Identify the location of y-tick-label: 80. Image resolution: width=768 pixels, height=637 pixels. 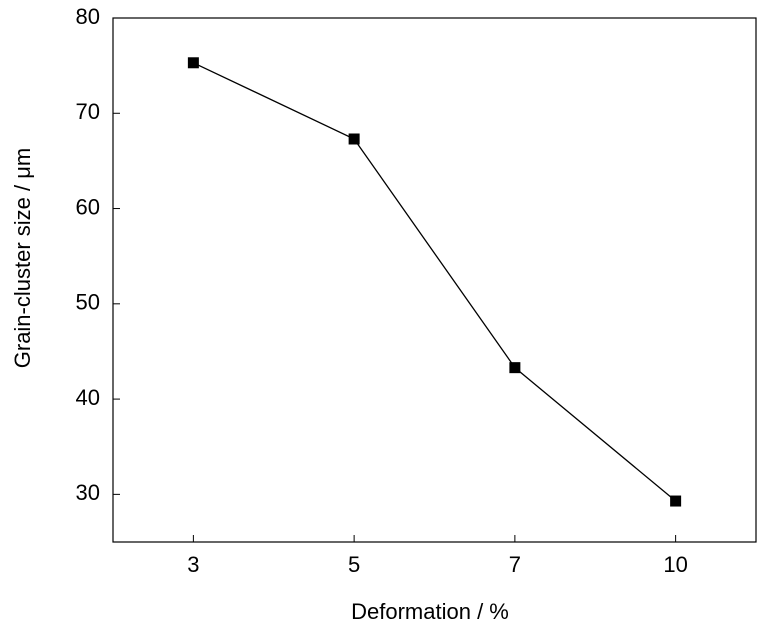
(88, 16).